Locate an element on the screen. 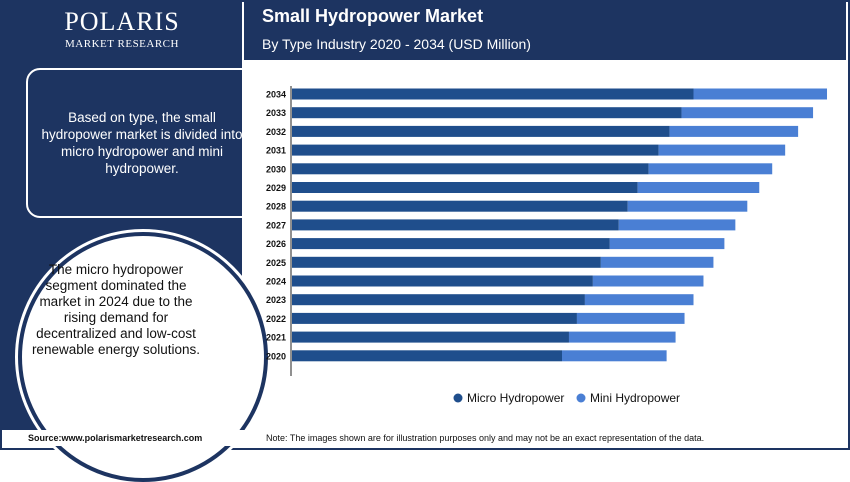  bar-mini-2027 is located at coordinates (677, 225).